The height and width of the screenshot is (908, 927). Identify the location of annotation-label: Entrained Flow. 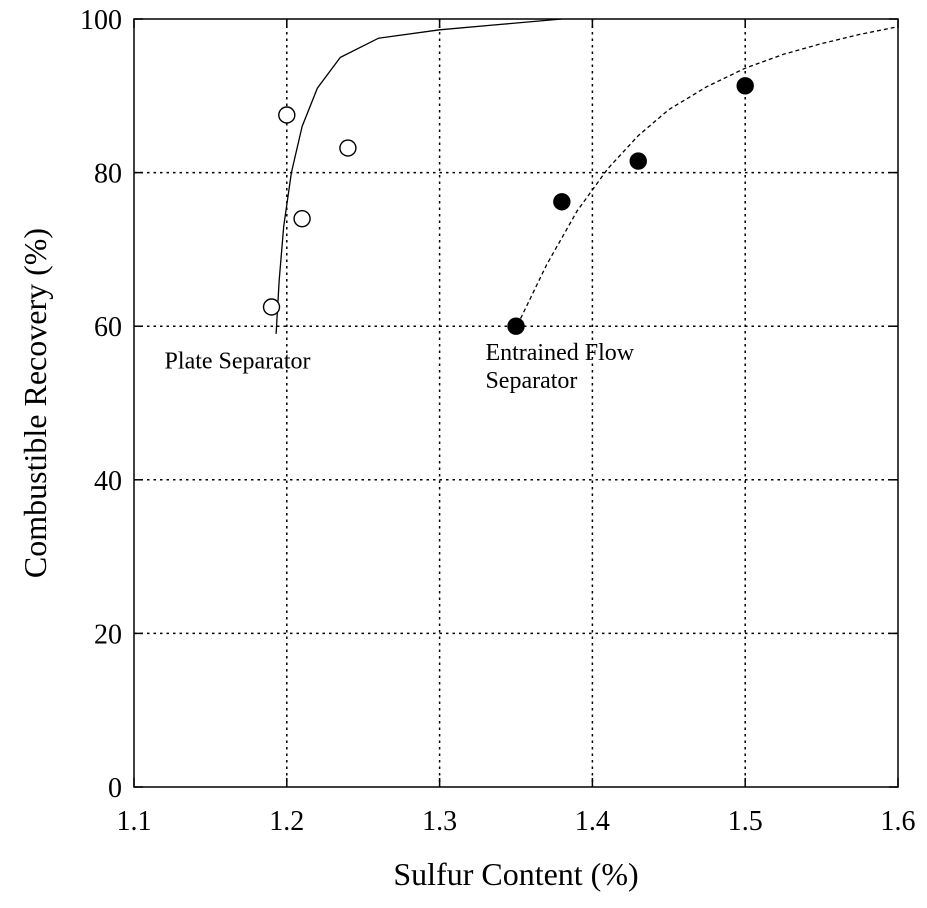
(559, 353).